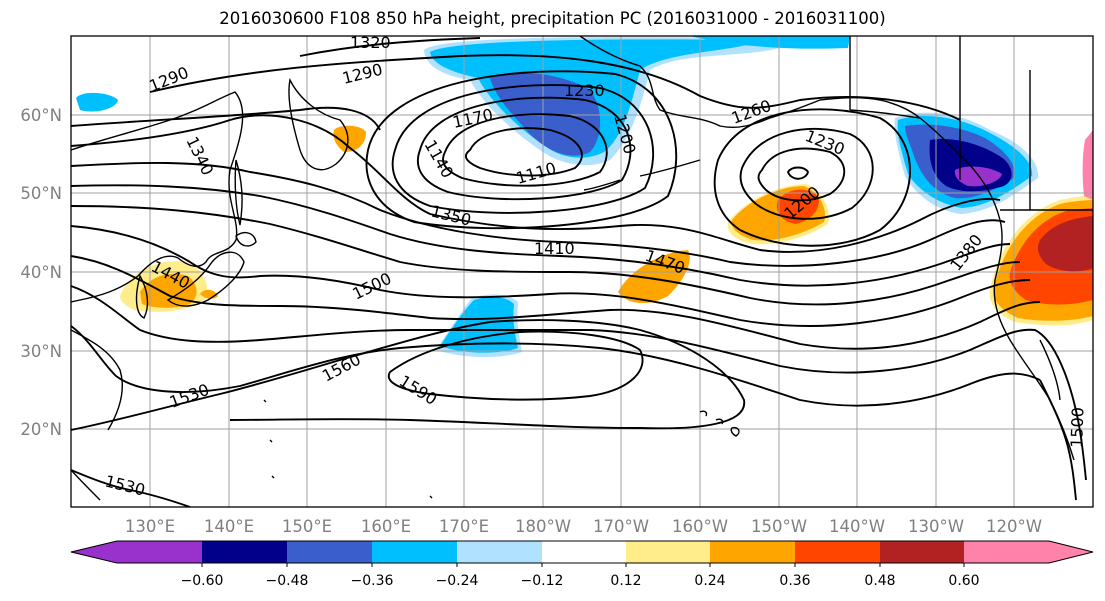 This screenshot has height=601, width=1105. What do you see at coordinates (536, 172) in the screenshot?
I see `contour-label: 1110` at bounding box center [536, 172].